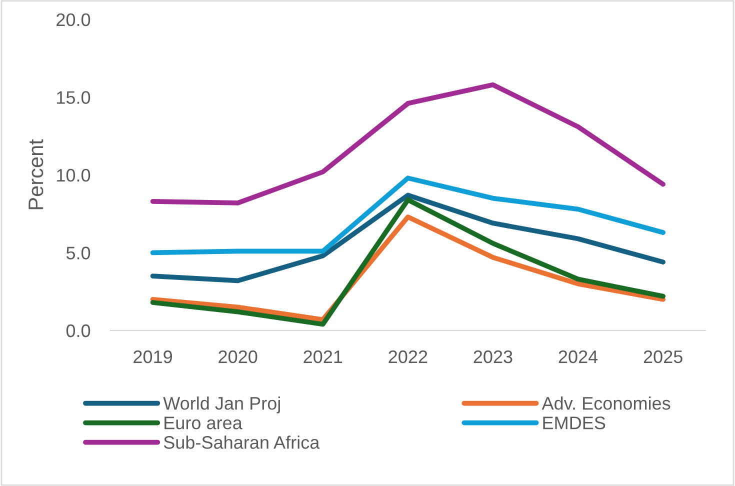 The image size is (735, 486). I want to click on y-tick-label: 10.0, so click(73, 175).